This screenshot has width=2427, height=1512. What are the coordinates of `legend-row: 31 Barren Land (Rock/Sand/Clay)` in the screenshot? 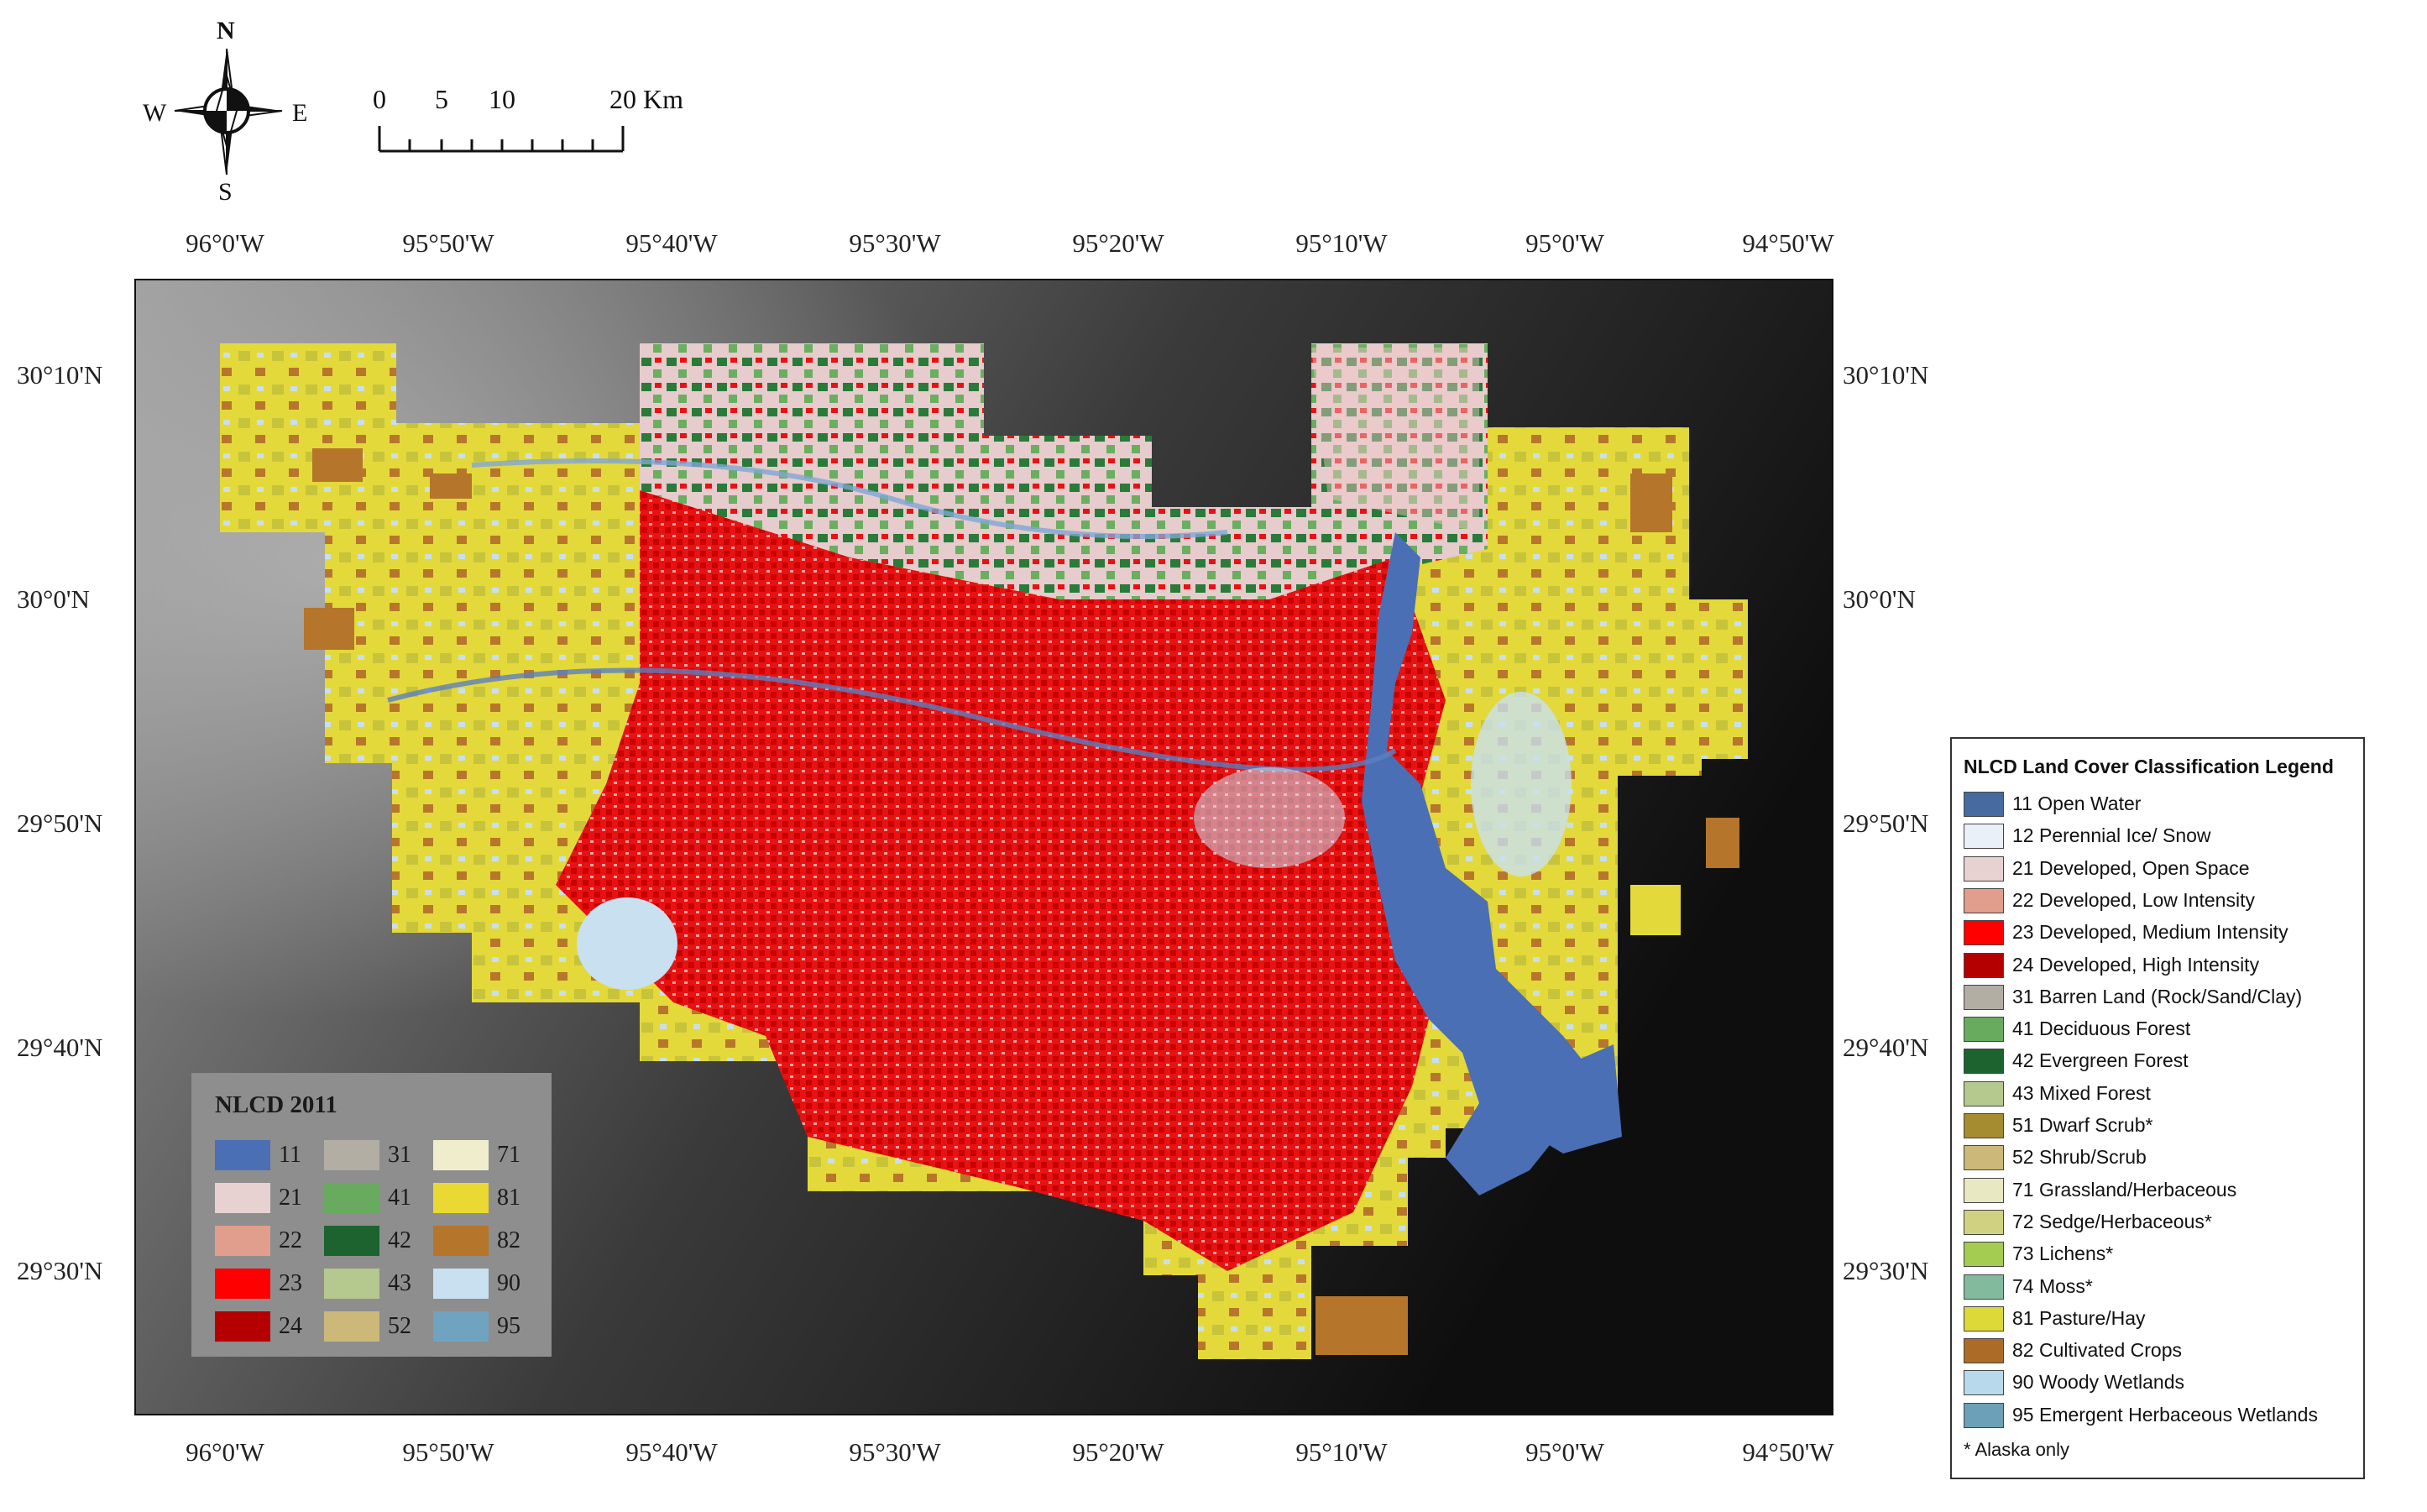 It's located at (2161, 997).